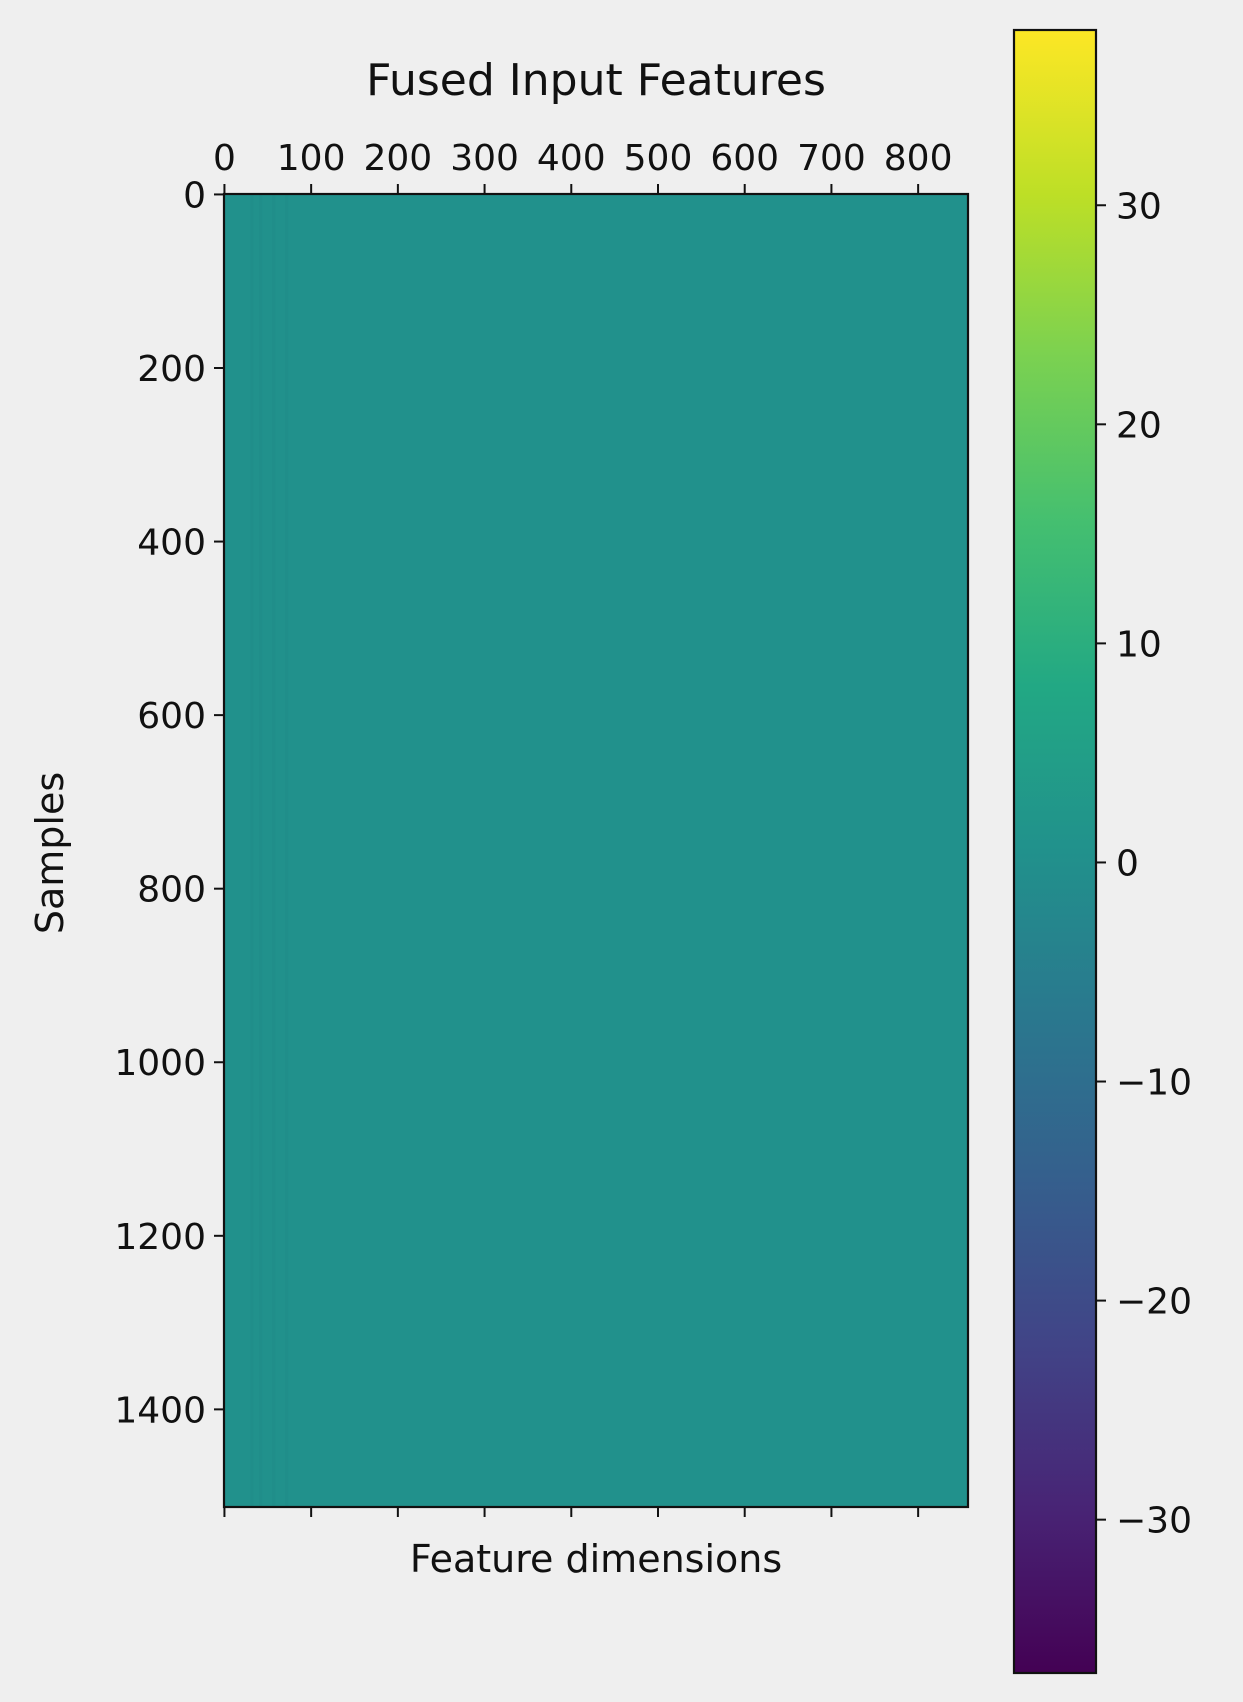 The width and height of the screenshot is (1243, 1702). What do you see at coordinates (171, 716) in the screenshot?
I see `y-tick-label: 600` at bounding box center [171, 716].